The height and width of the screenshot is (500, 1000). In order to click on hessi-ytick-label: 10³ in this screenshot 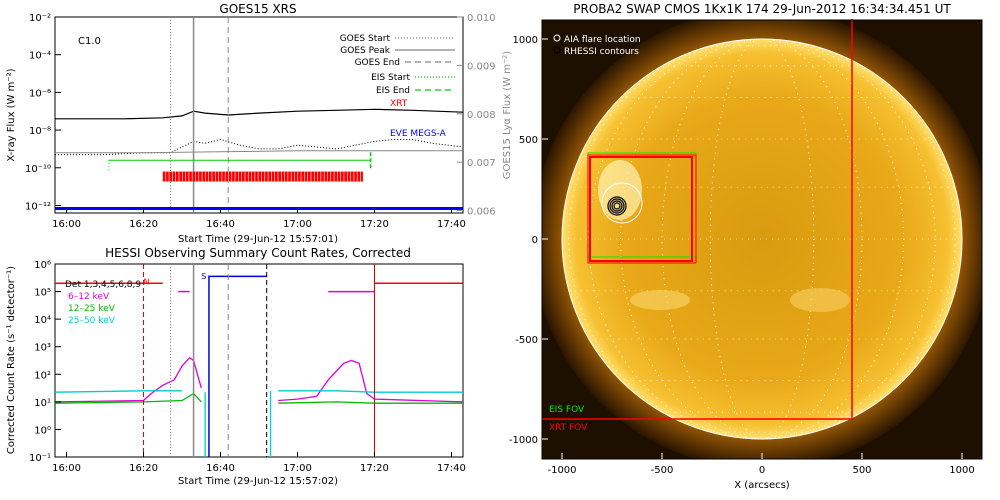, I will do `click(42, 348)`.